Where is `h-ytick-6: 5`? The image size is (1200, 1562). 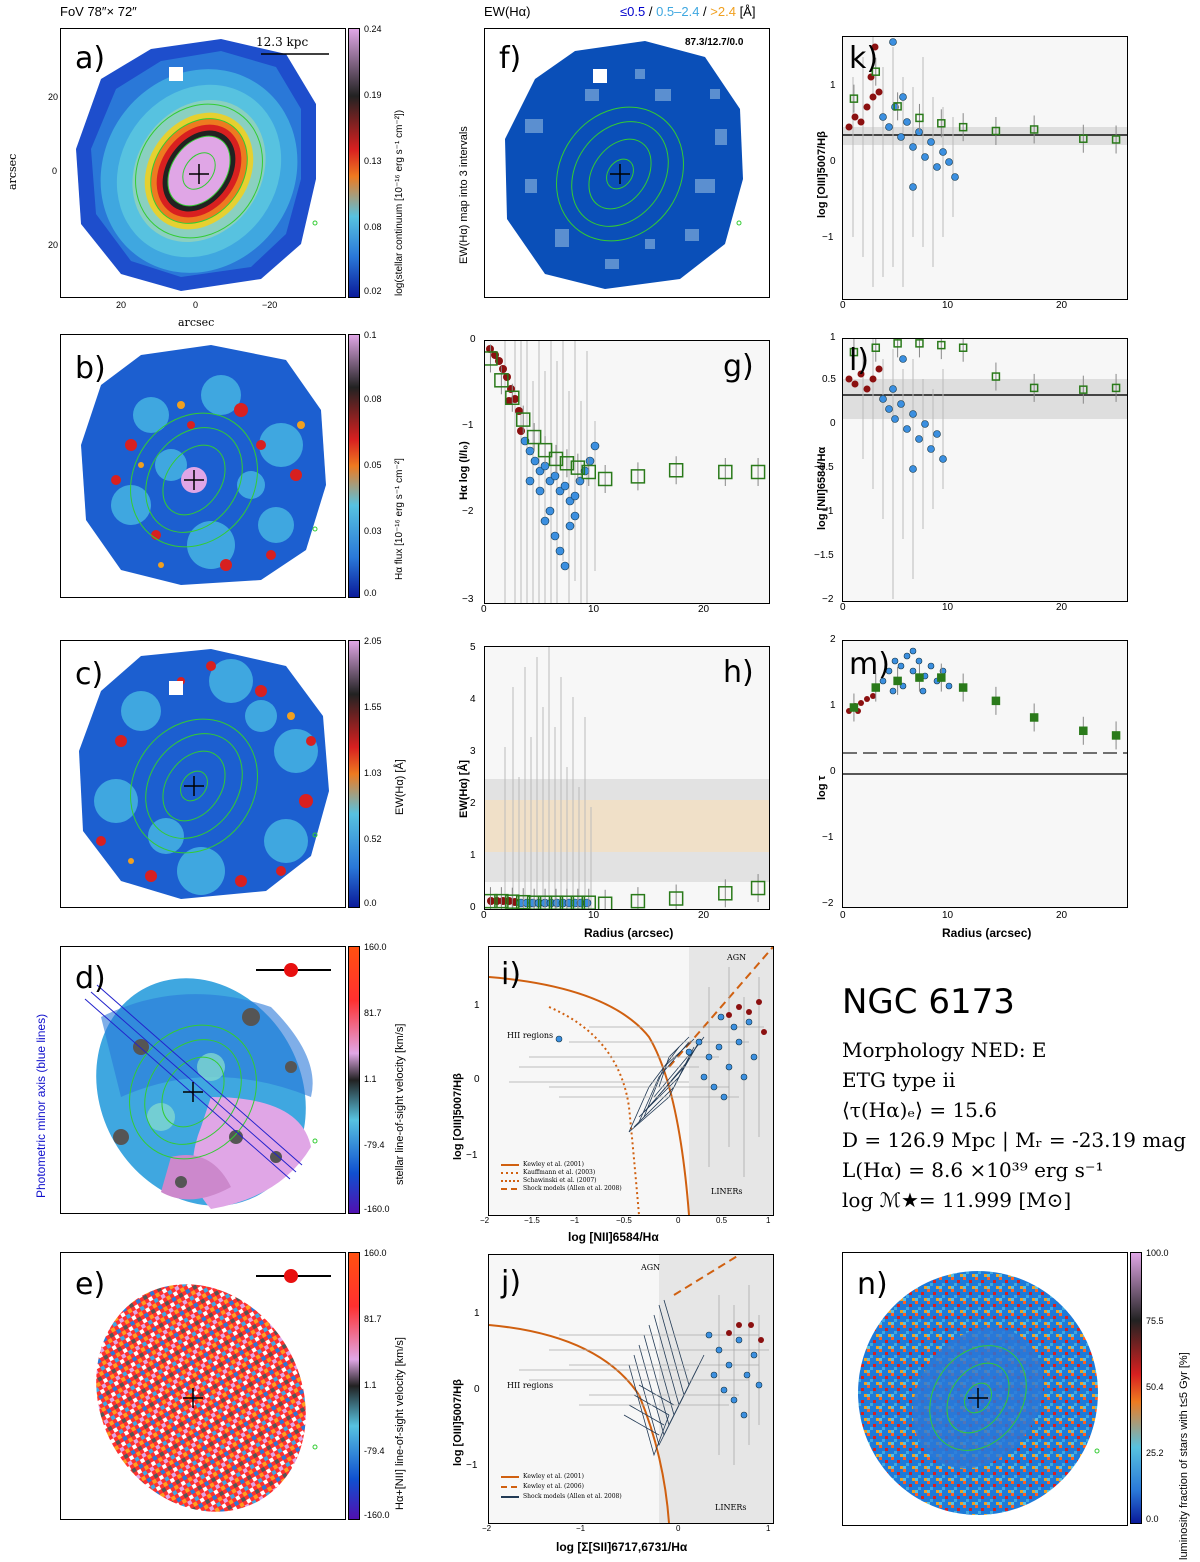 h-ytick-6: 5 is located at coordinates (473, 647).